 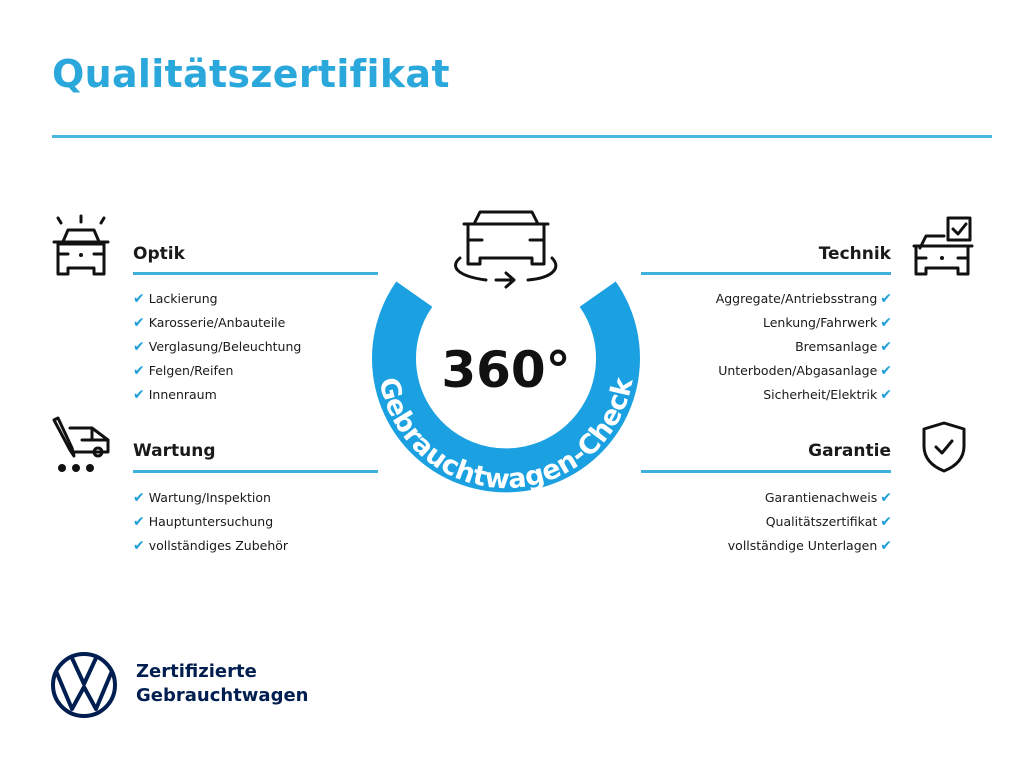 What do you see at coordinates (805, 371) in the screenshot?
I see `list-item: Unterboden/Abgasanlage ✔` at bounding box center [805, 371].